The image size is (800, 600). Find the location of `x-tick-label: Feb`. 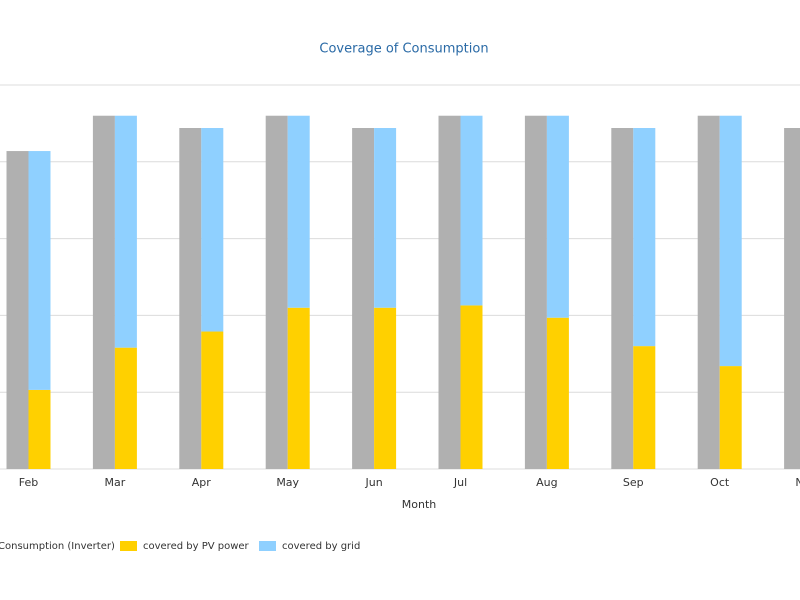

x-tick-label: Feb is located at coordinates (28, 482).